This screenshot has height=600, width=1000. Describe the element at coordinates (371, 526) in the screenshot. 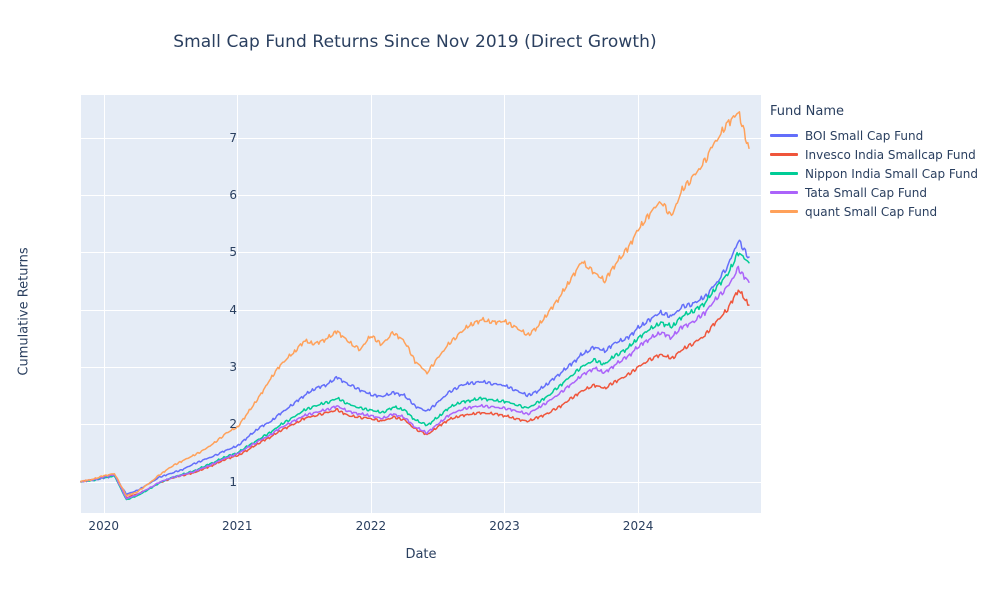

I see `x-axis-tick-label: 2022` at that location.